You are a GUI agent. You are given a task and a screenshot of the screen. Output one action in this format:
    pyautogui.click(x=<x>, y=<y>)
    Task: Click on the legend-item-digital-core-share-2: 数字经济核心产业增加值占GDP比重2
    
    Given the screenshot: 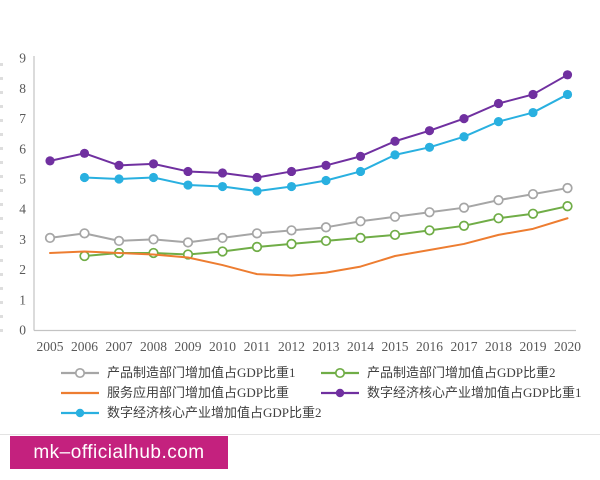 What is the action you would take?
    pyautogui.click(x=191, y=413)
    